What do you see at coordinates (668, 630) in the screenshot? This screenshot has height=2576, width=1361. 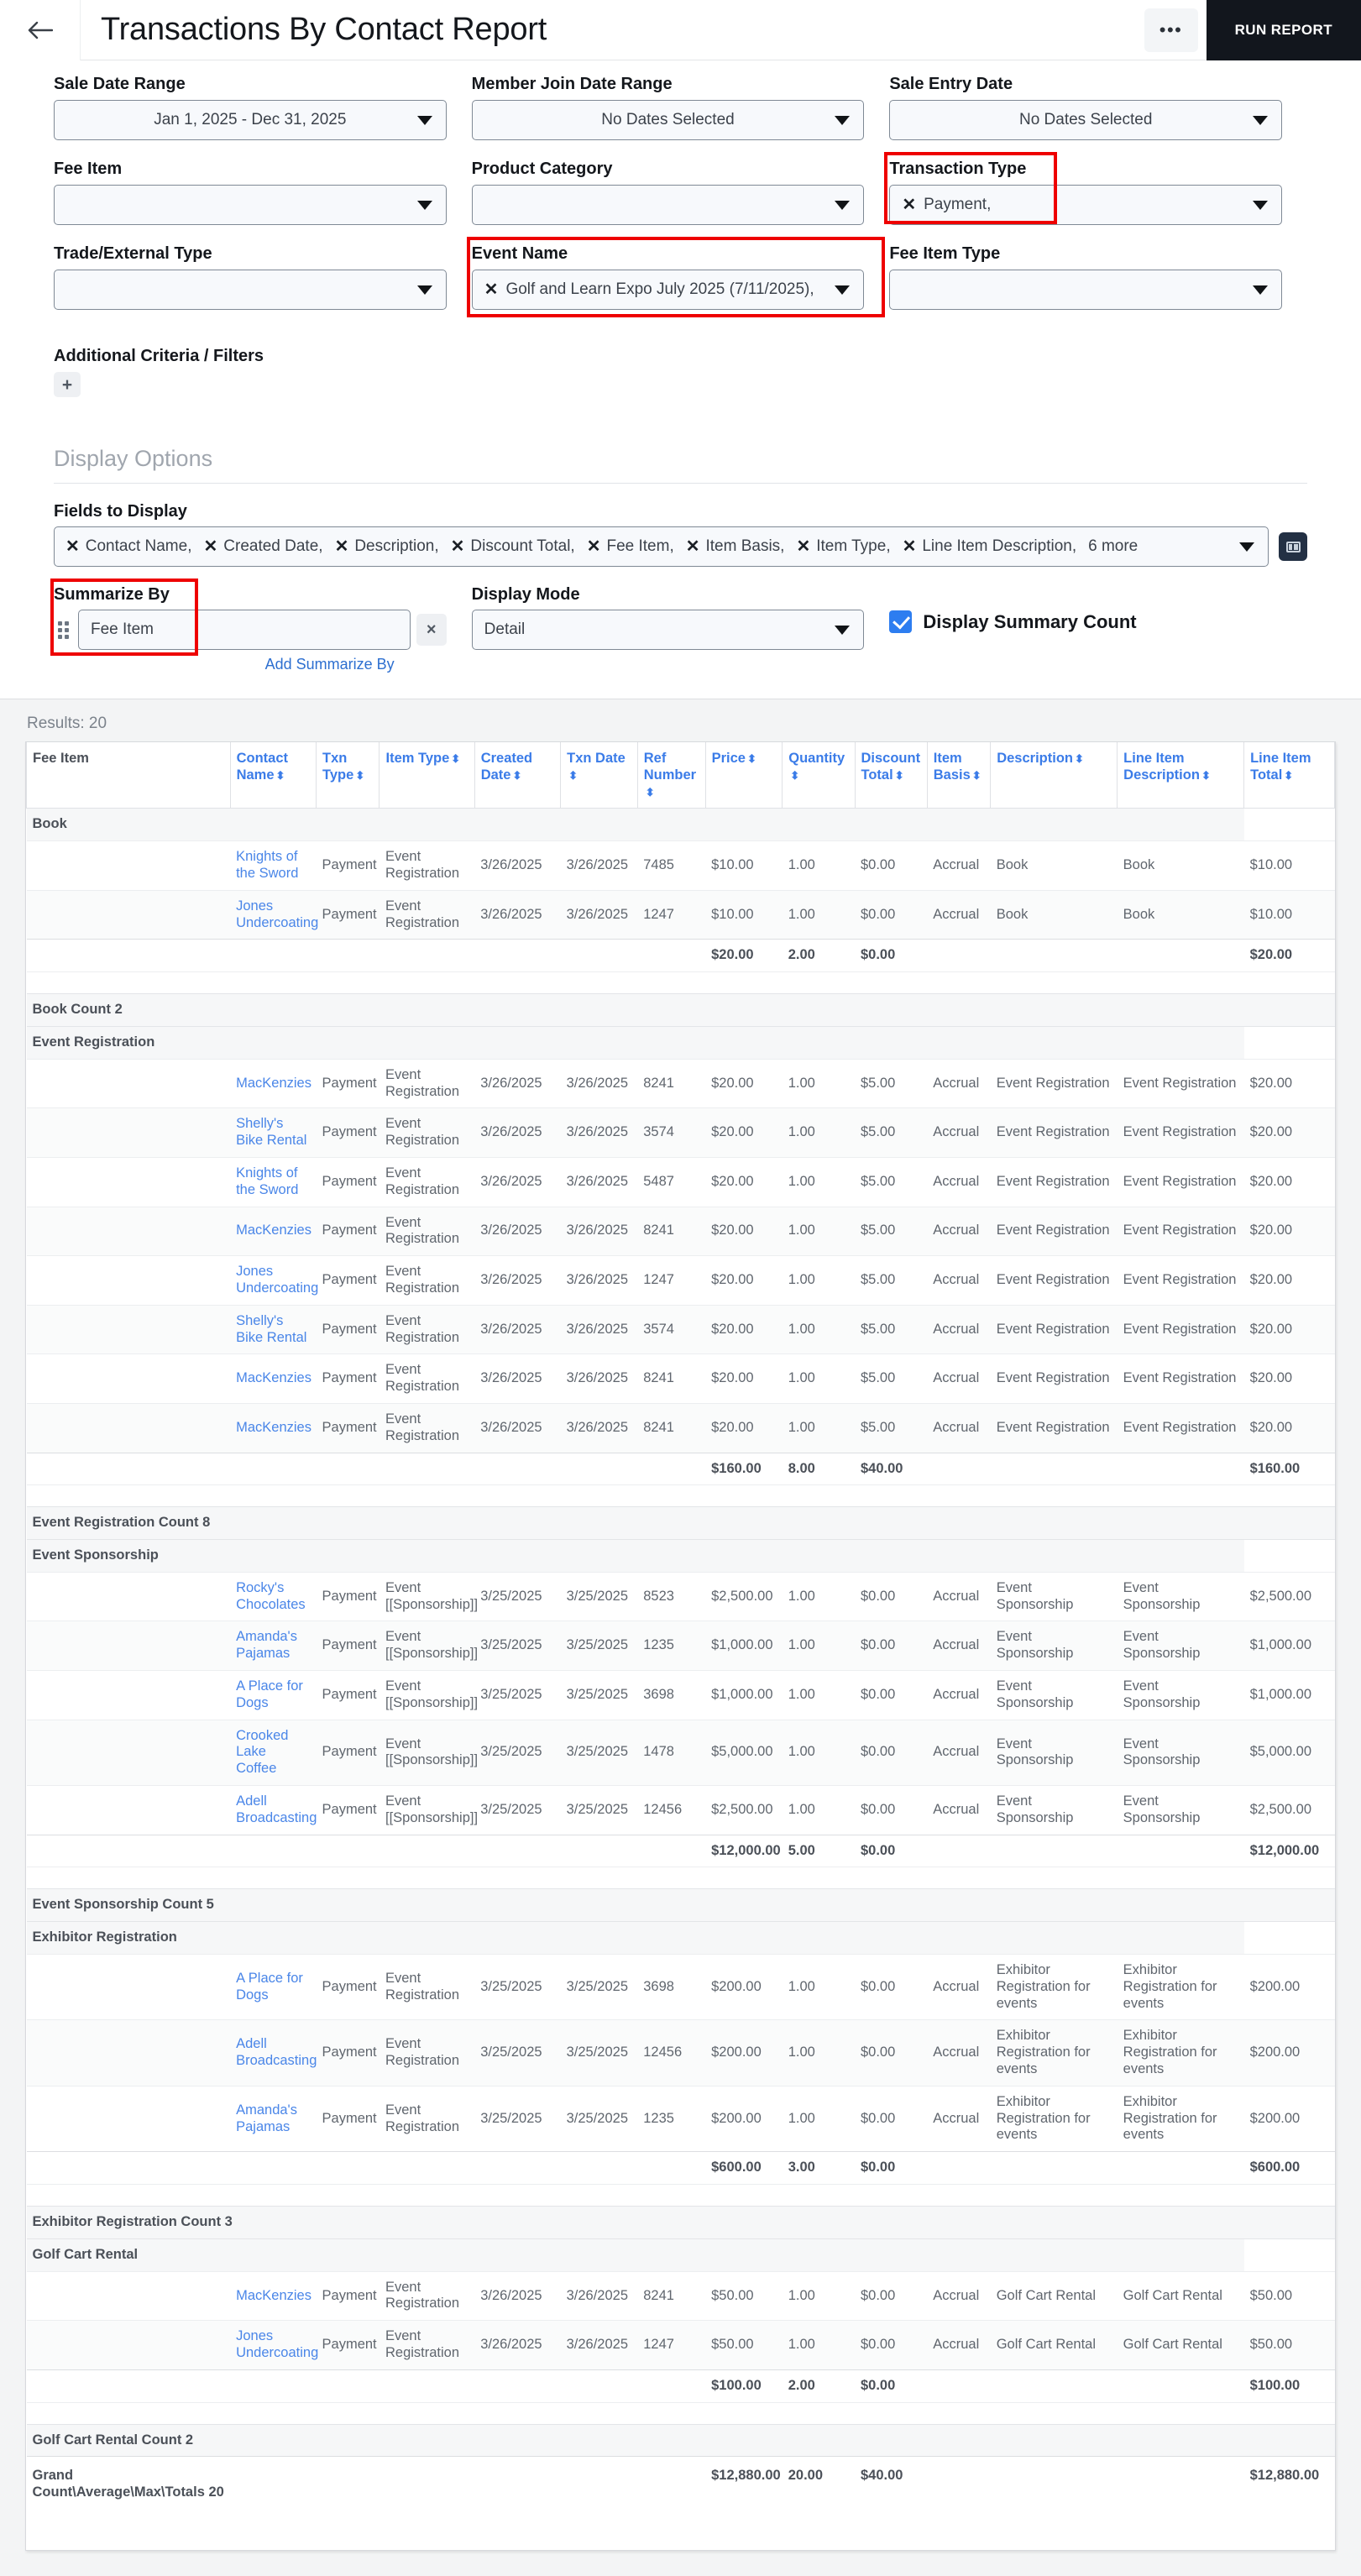 I see `display-mode-select: Detail` at bounding box center [668, 630].